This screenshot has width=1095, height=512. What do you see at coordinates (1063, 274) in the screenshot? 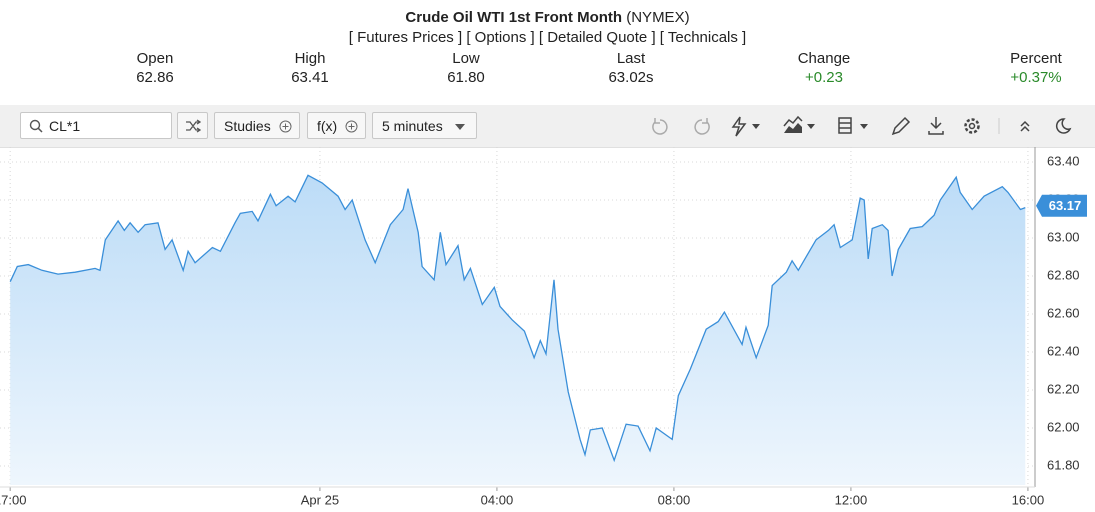
I see `y-tick-label: 62.80` at bounding box center [1063, 274].